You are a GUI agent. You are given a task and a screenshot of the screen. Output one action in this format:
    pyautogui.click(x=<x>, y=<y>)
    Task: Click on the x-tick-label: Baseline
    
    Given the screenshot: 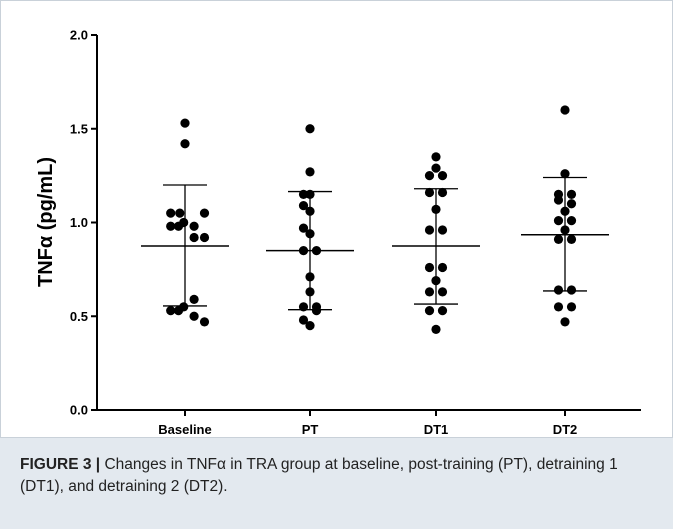 What is the action you would take?
    pyautogui.click(x=184, y=429)
    